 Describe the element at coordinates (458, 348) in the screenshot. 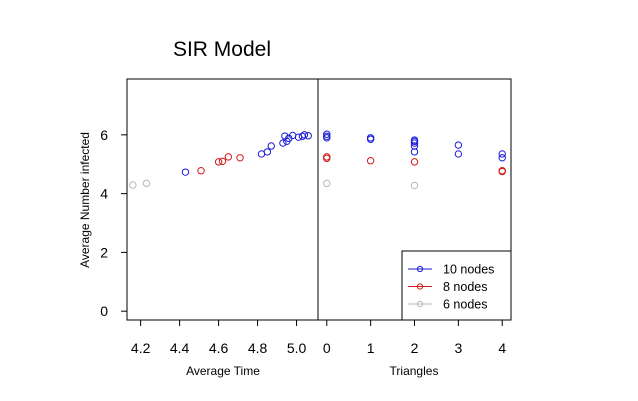

I see `x-tick-label: 3` at that location.